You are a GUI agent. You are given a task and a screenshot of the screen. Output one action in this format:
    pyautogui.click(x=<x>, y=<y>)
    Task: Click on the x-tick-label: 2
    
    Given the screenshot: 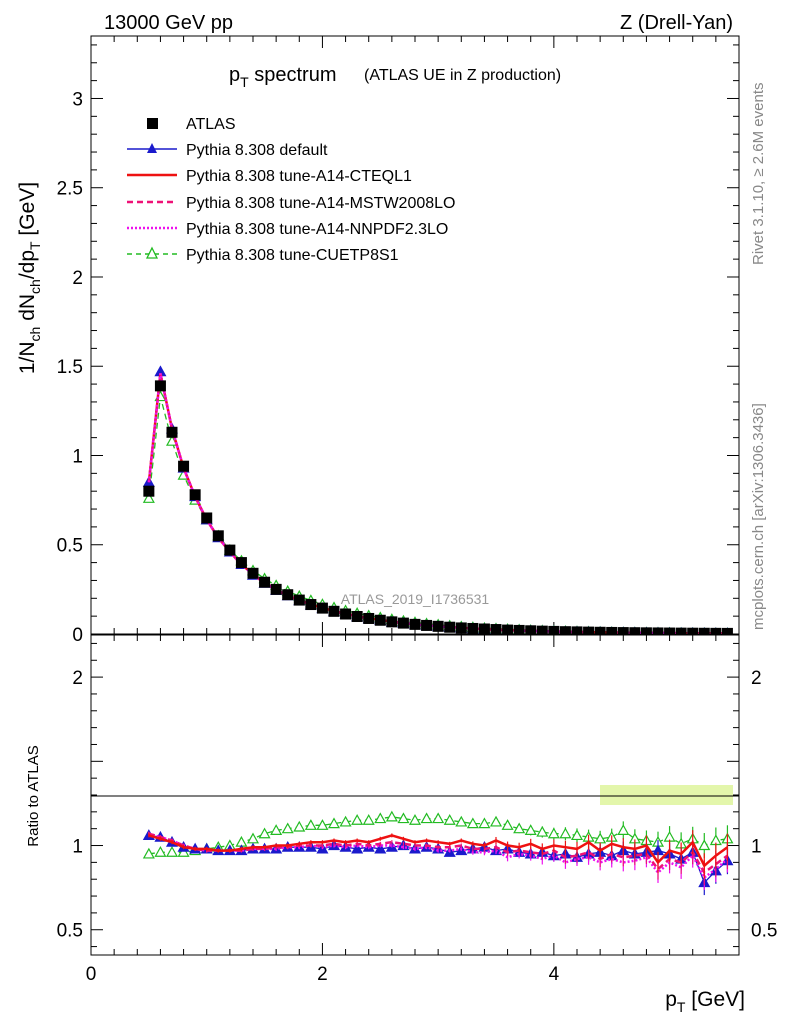 What is the action you would take?
    pyautogui.click(x=322, y=974)
    